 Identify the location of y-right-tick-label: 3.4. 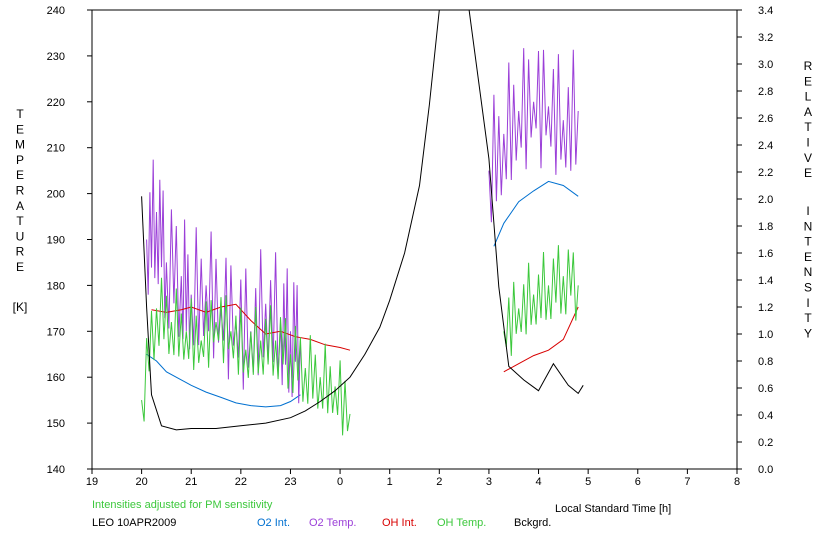
(765, 11).